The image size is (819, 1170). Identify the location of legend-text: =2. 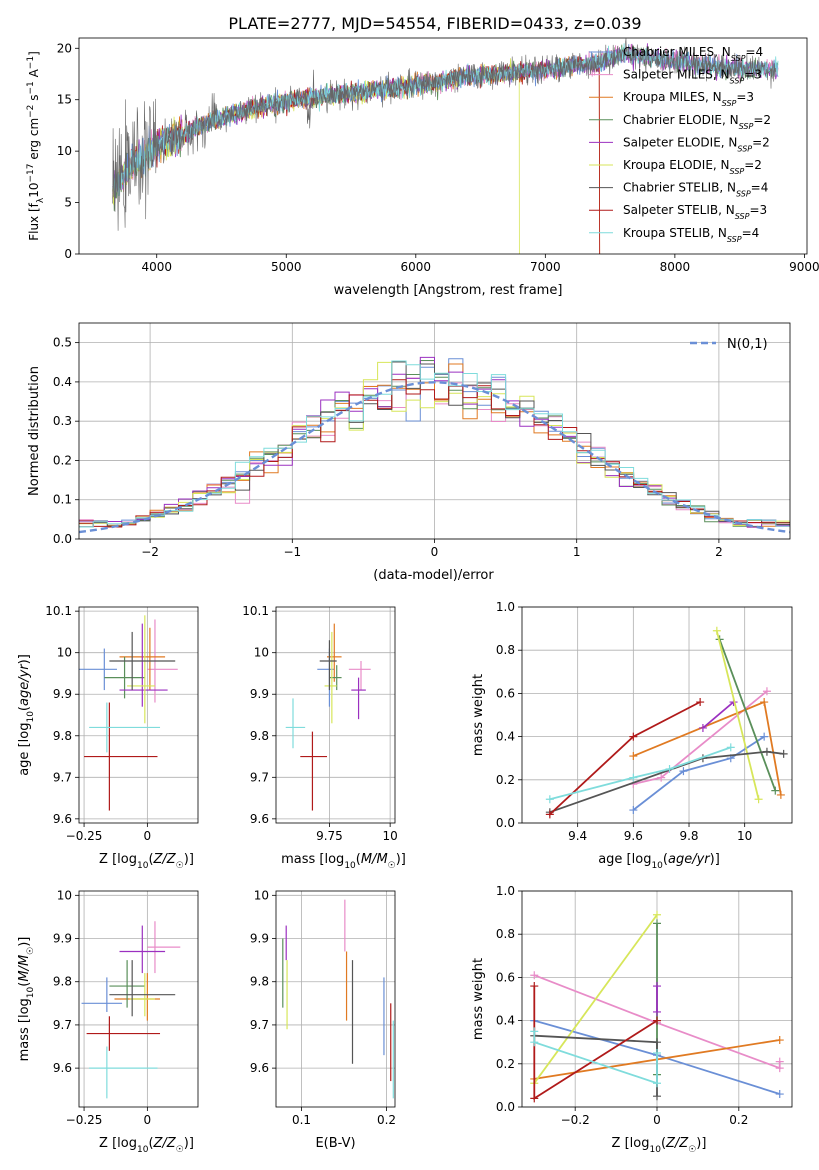
(753, 165).